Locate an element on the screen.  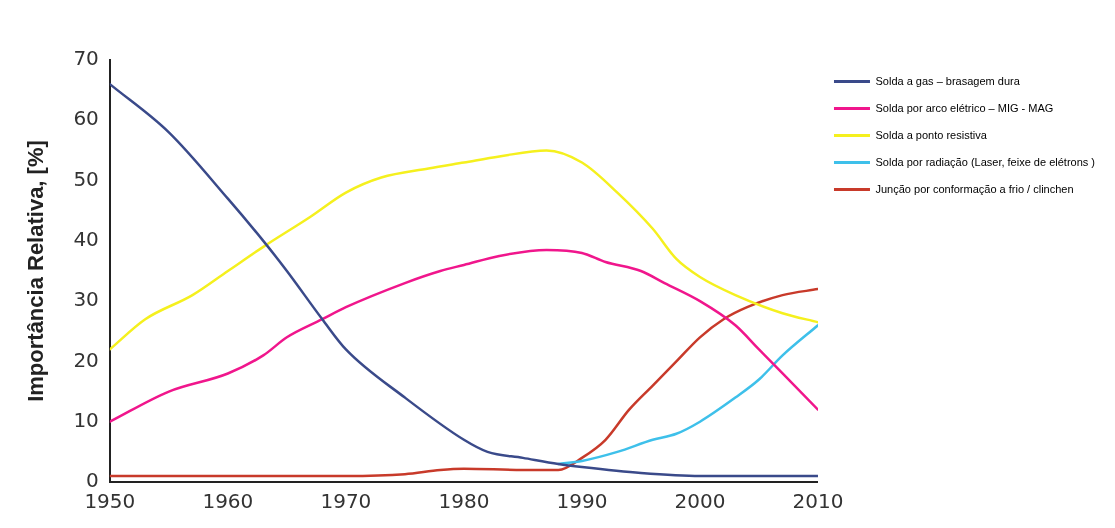
legend-label: Solda por arco elétrico – MIG - MAG is located at coordinates (964, 107).